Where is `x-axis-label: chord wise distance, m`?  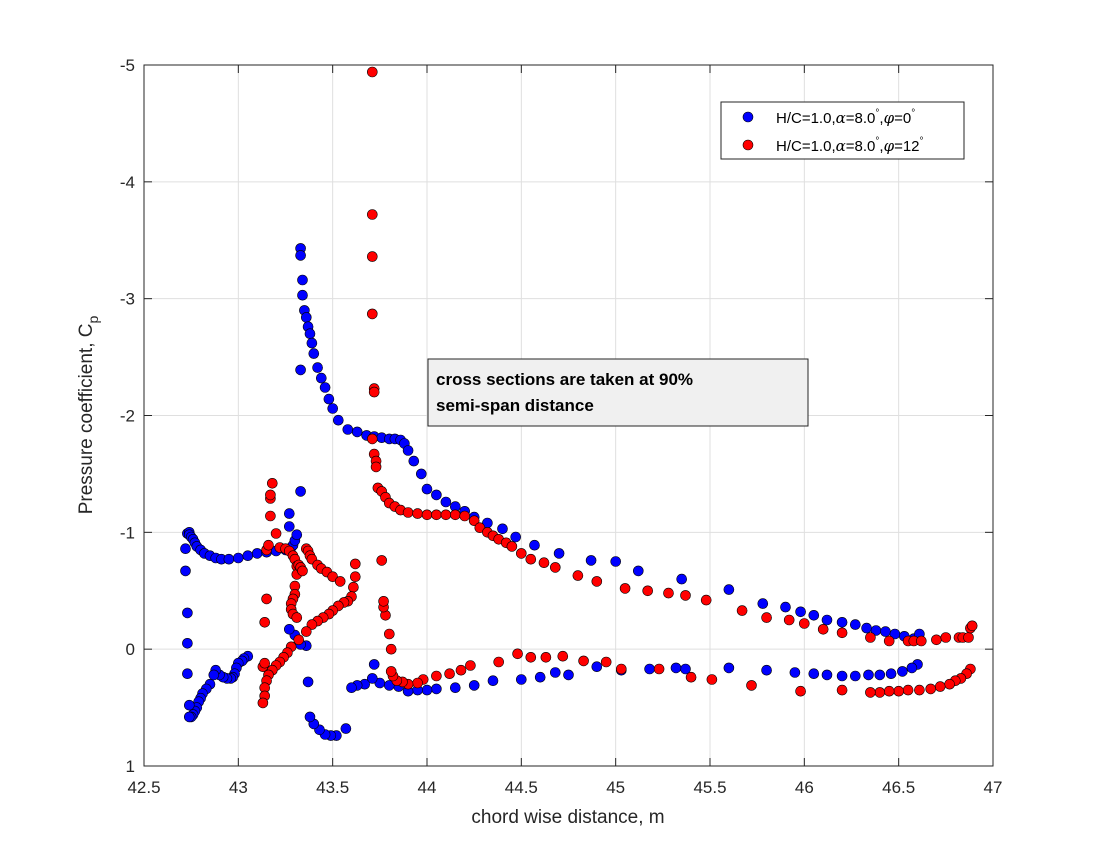 x-axis-label: chord wise distance, m is located at coordinates (567, 817).